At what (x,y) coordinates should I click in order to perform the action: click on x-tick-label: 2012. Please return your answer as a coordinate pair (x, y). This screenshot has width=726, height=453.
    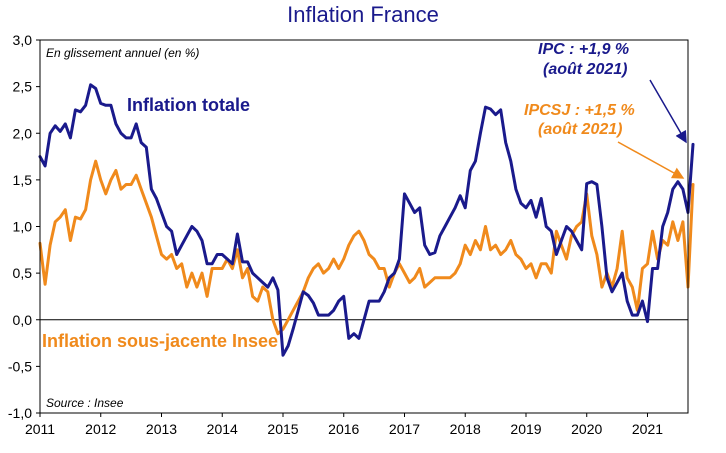
    Looking at the image, I should click on (100, 429).